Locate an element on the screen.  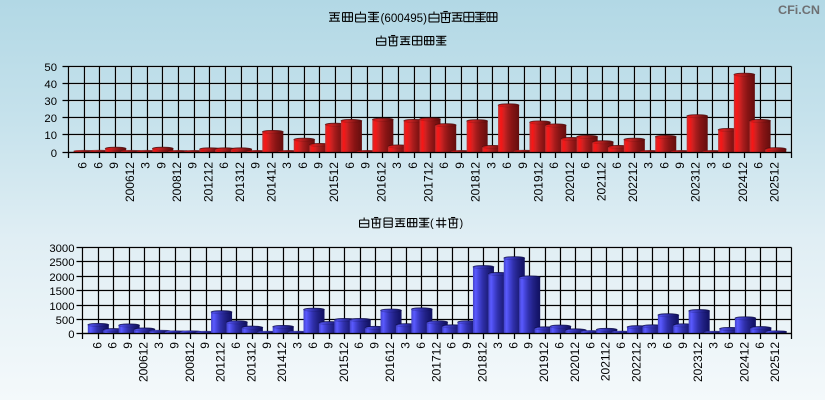
svg-text: 20 is located at coordinates (50, 119).